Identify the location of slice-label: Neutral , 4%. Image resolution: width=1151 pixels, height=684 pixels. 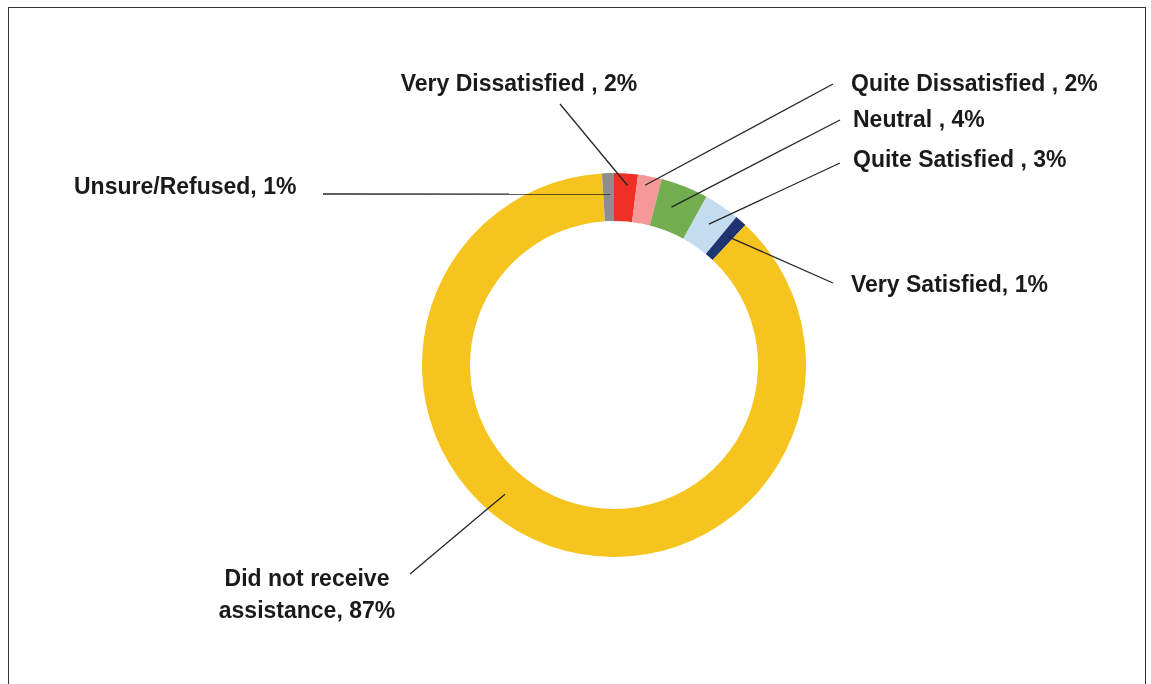
(919, 119).